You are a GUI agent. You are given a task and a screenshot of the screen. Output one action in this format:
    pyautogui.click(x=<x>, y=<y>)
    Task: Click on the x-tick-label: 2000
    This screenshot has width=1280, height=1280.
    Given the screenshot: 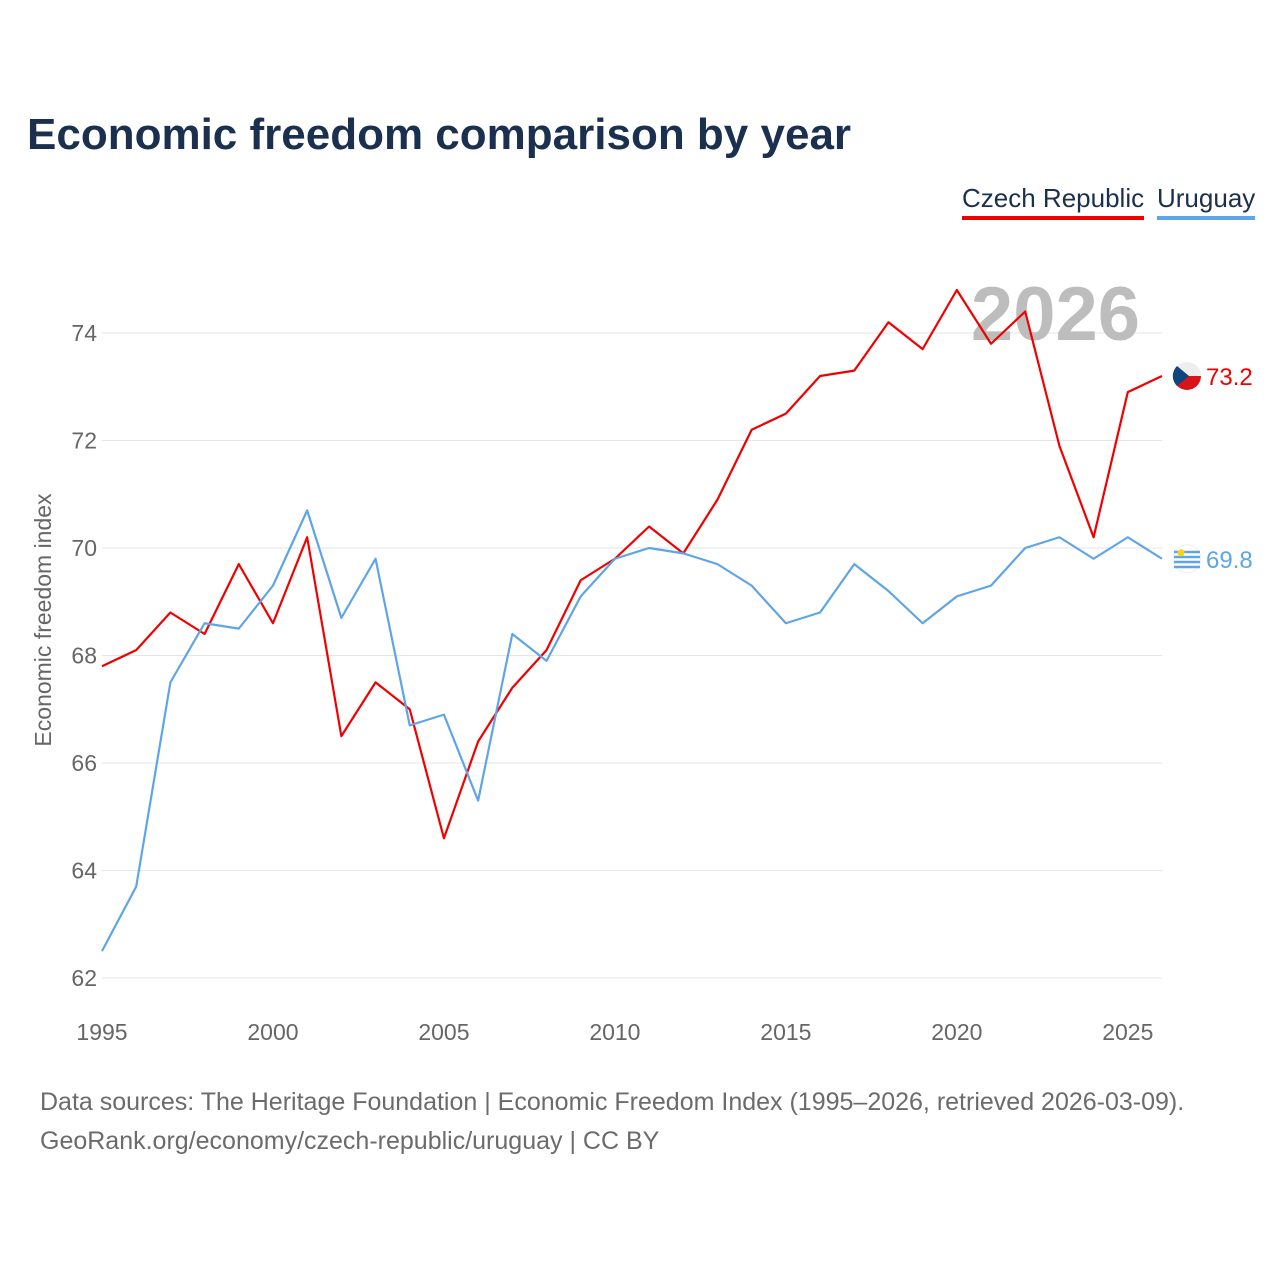 What is the action you would take?
    pyautogui.click(x=272, y=1032)
    